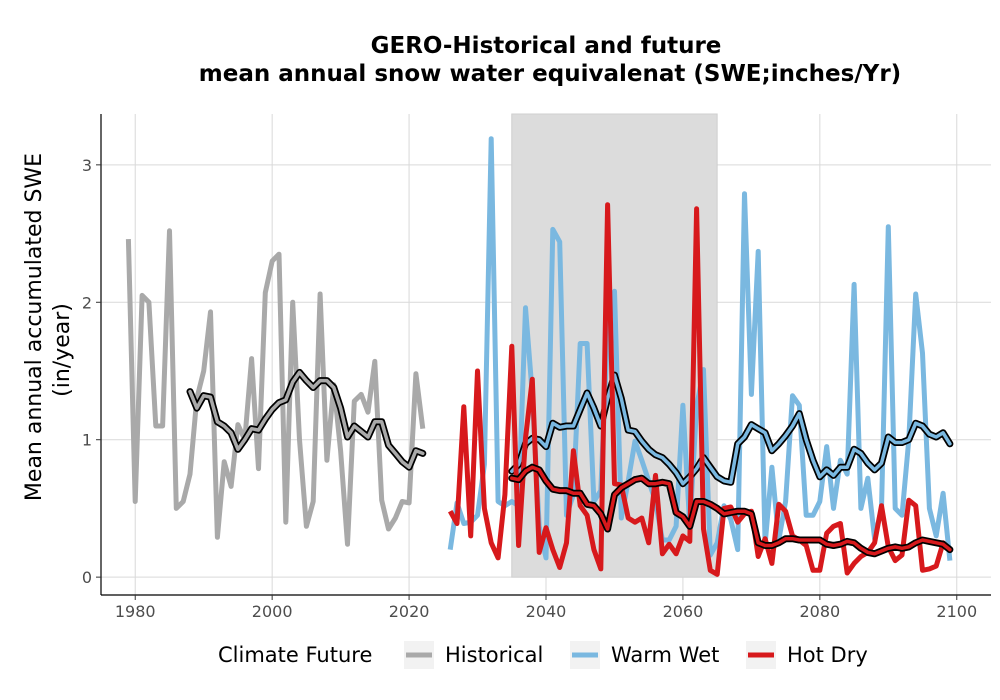 The height and width of the screenshot is (700, 1000). I want to click on legend-entry-label: Historical, so click(494, 655).